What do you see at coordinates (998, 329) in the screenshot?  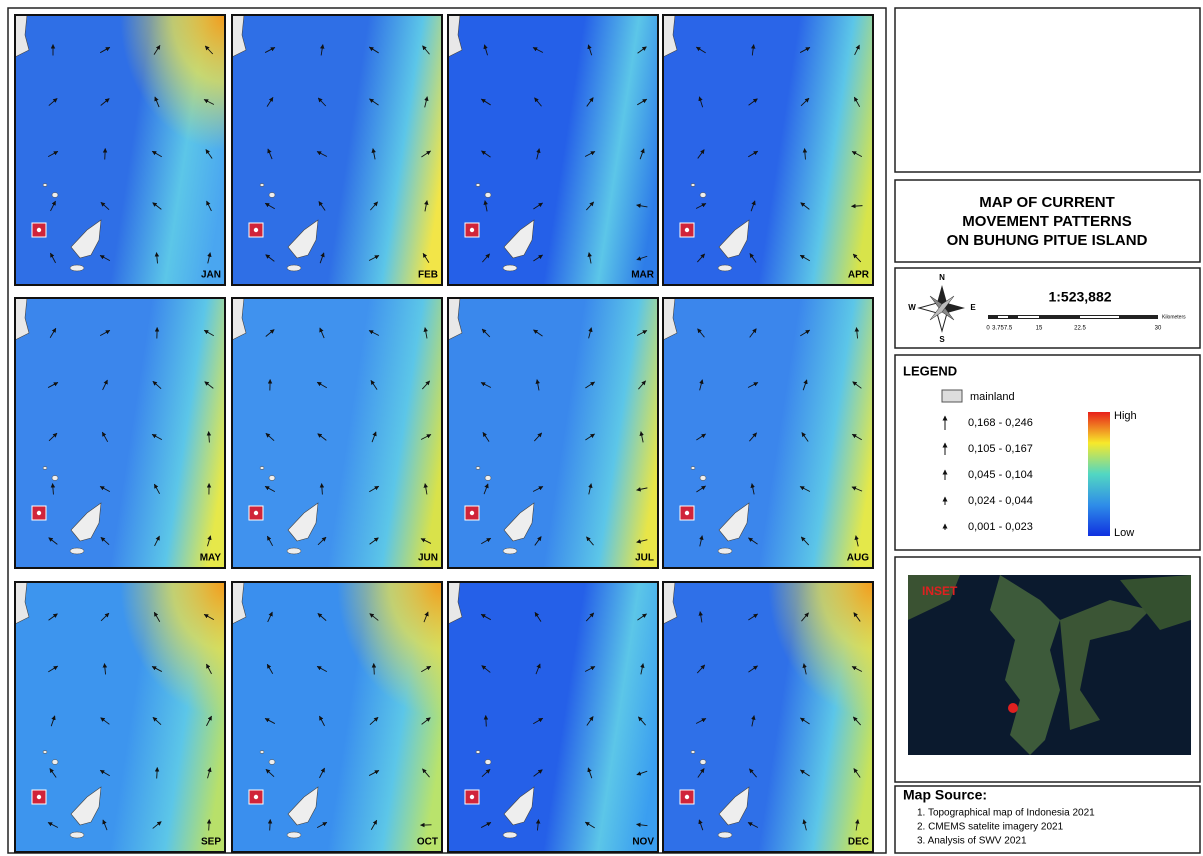 I see `scale-tick-label: 3.75` at bounding box center [998, 329].